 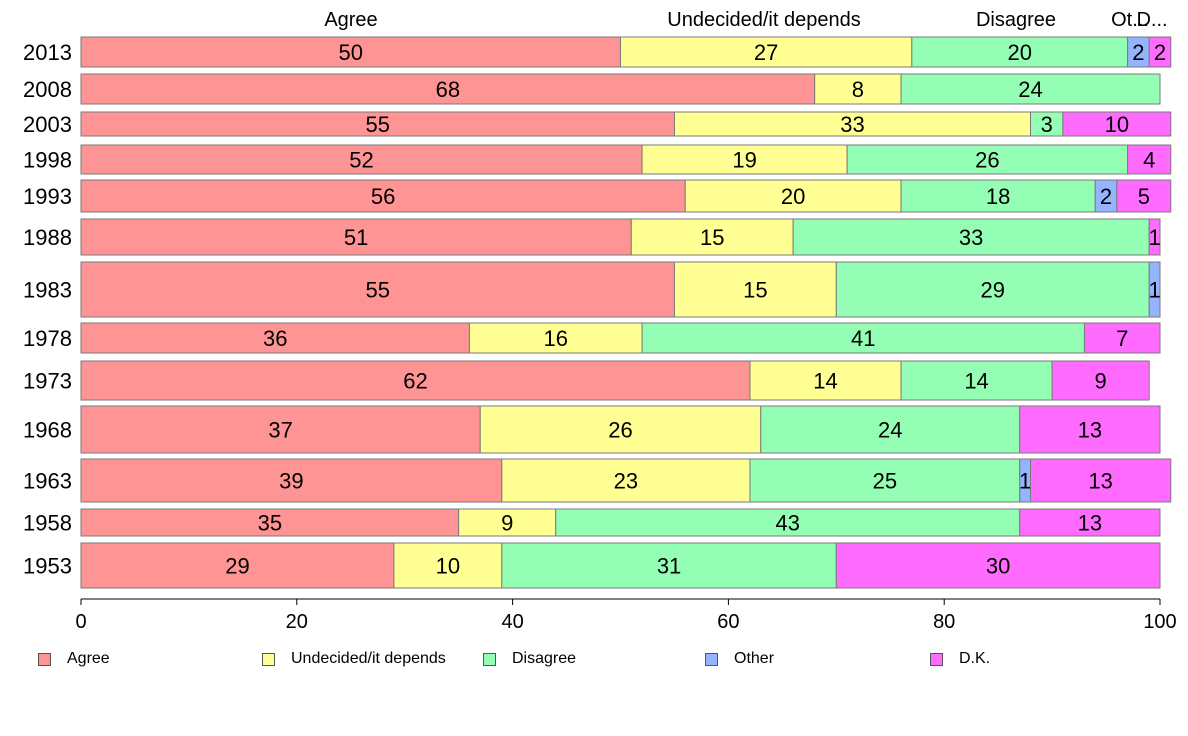 What do you see at coordinates (1138, 52) in the screenshot?
I see `data-label-2013-3: 2` at bounding box center [1138, 52].